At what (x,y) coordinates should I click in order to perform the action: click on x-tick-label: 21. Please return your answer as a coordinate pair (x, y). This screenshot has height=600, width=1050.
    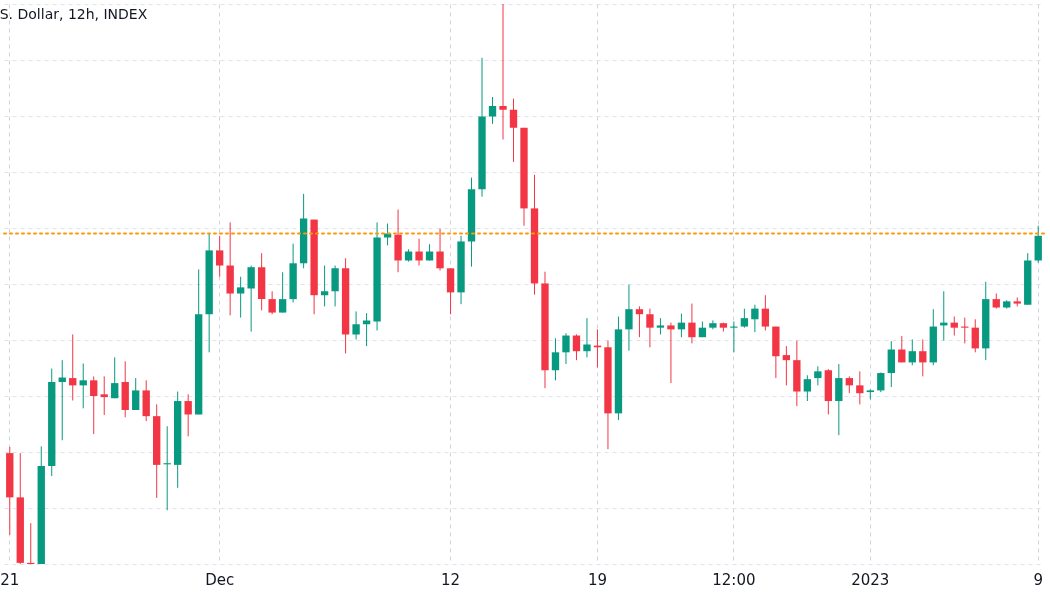
    Looking at the image, I should click on (10, 579).